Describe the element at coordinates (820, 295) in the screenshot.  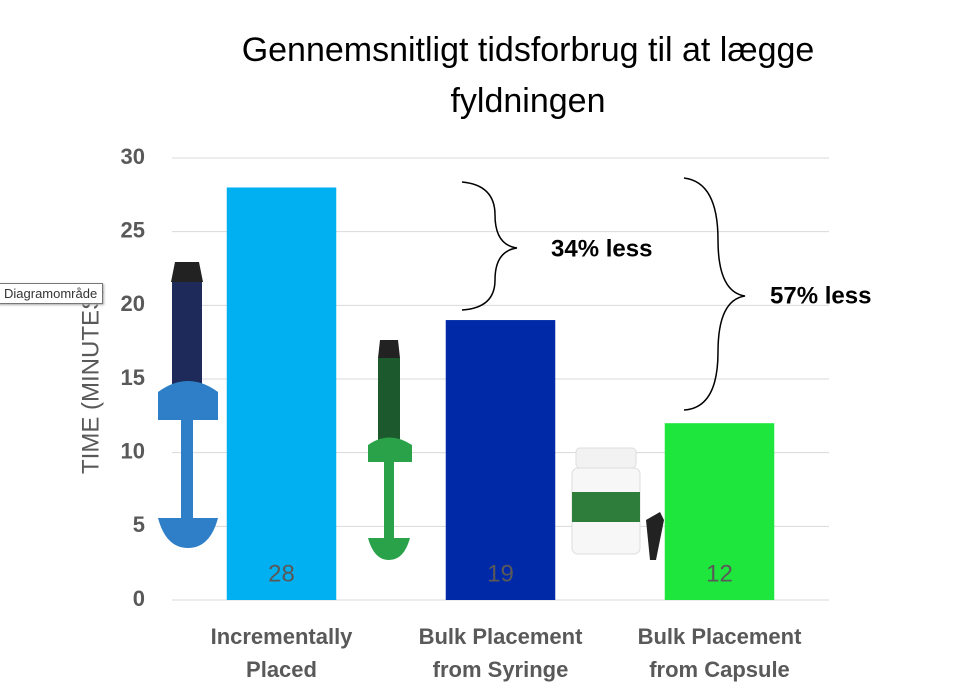
I see `annotation: 57% less` at that location.